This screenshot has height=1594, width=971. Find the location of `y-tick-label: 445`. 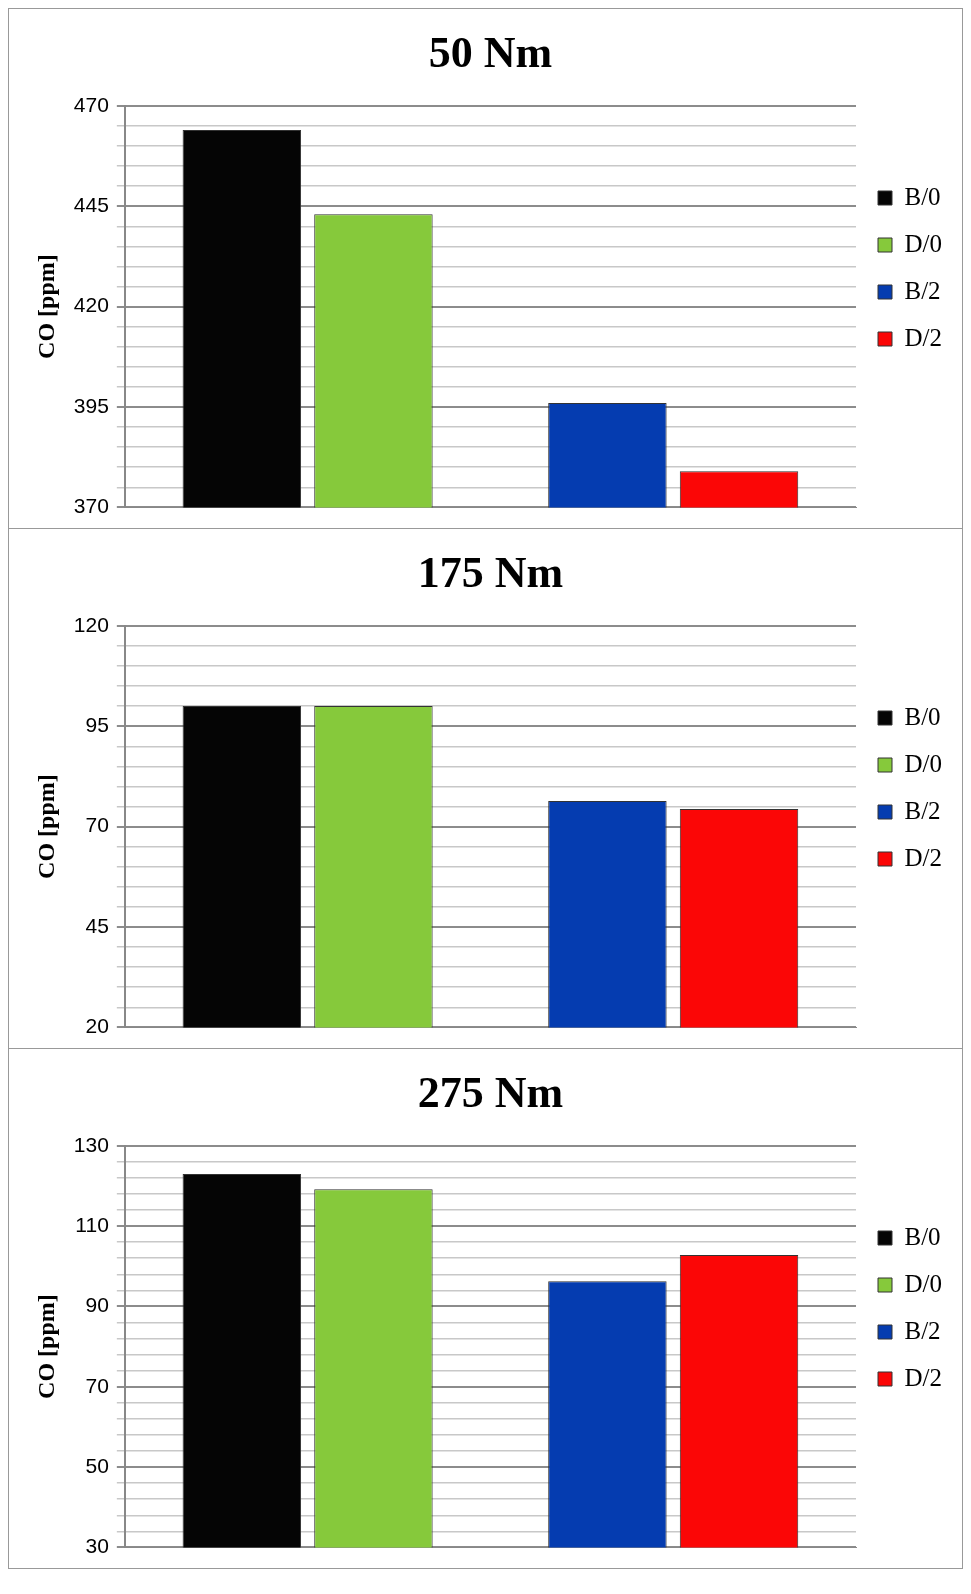

y-tick-label: 445 is located at coordinates (91, 204).